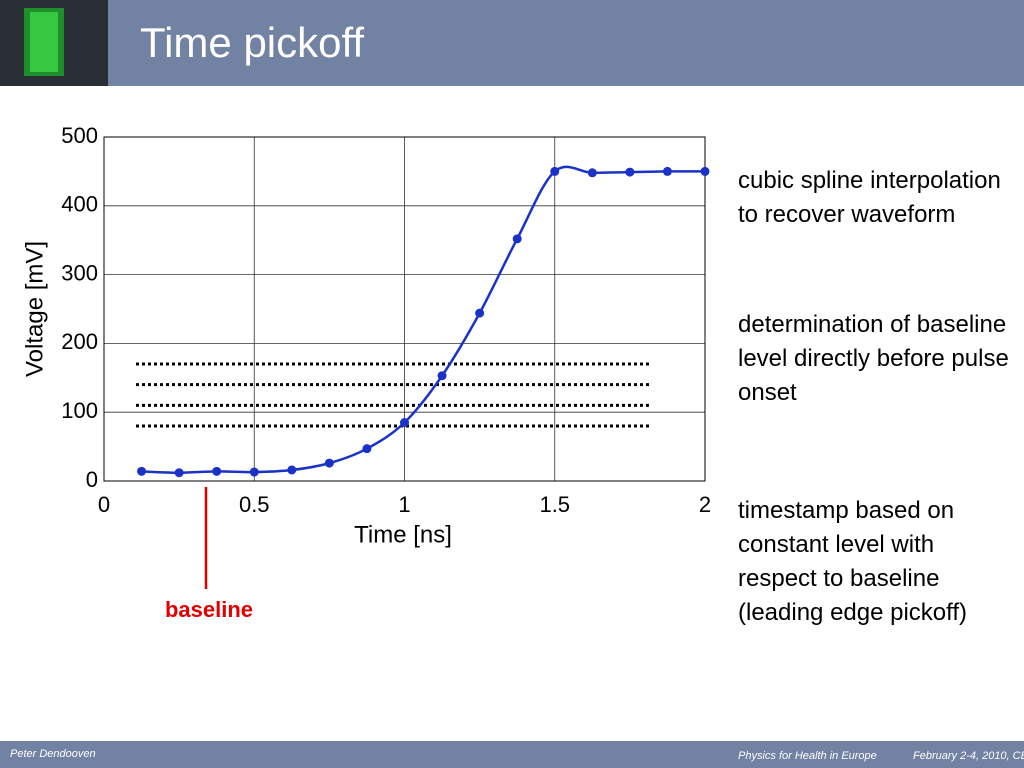 The width and height of the screenshot is (1024, 768). Describe the element at coordinates (104, 504) in the screenshot. I see `x-tick-label: 0` at that location.